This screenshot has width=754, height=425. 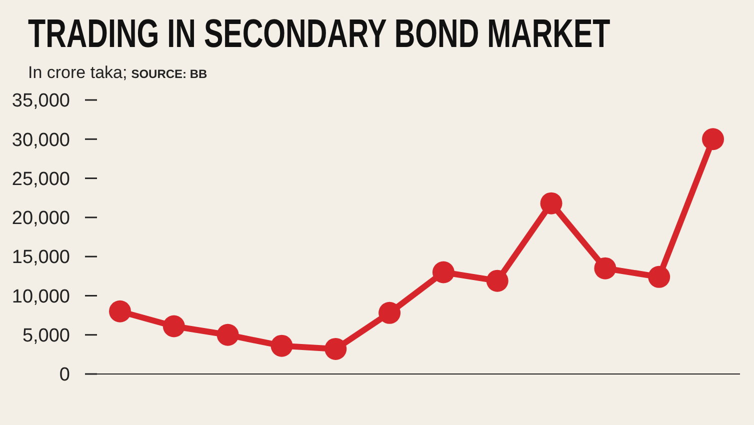 What do you see at coordinates (46, 336) in the screenshot?
I see `y-tick-label: 5,000` at bounding box center [46, 336].